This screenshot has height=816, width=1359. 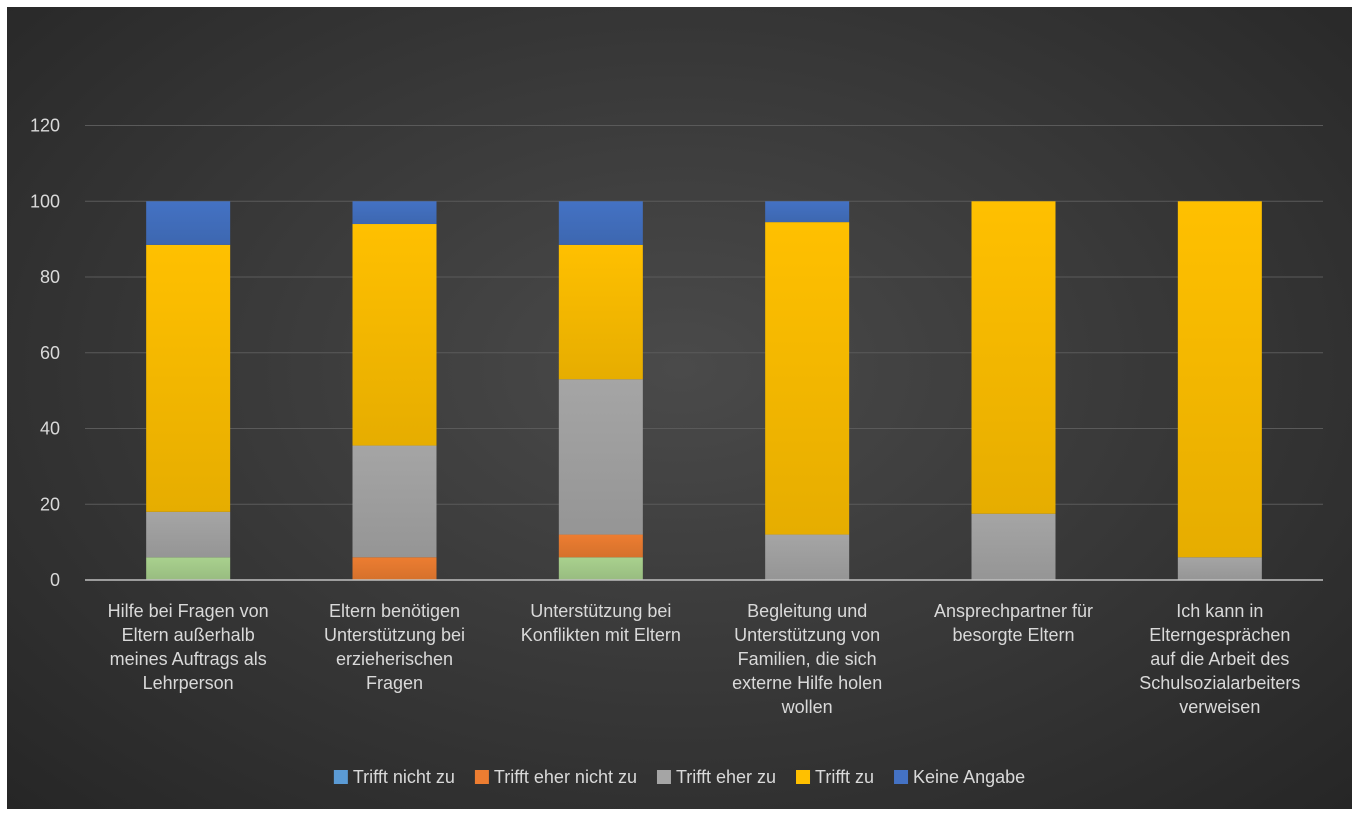 I want to click on legend-label: Keine Angabe, so click(x=969, y=777).